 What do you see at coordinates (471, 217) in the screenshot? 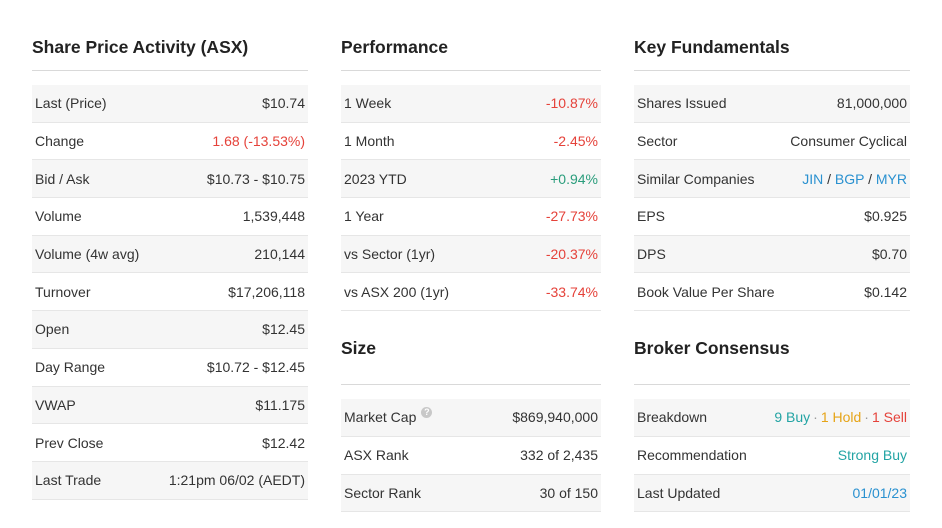
I see `row-1-year: 1 Year -27.73%` at bounding box center [471, 217].